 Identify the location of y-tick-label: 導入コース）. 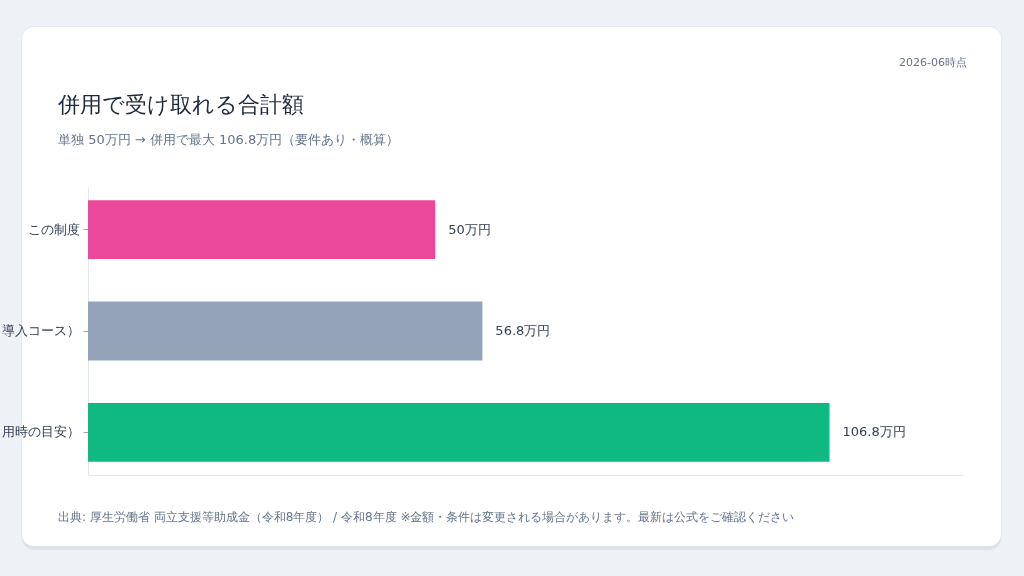
(40, 330).